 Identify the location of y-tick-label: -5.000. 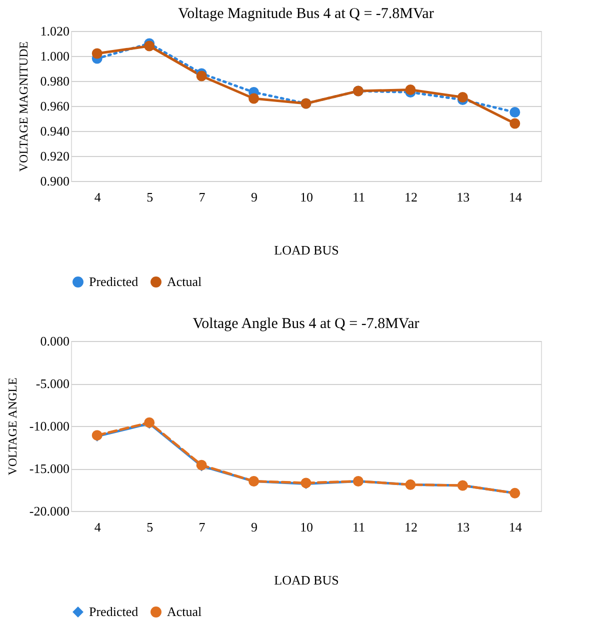
(53, 383).